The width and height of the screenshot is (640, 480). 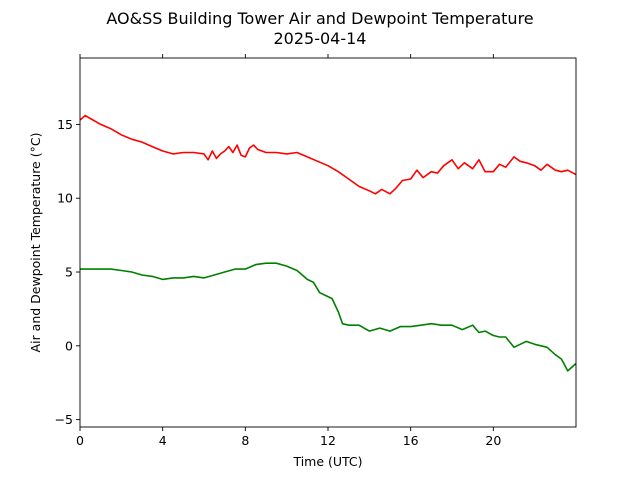 I want to click on chart-subtitle: 2025-04-14, so click(x=320, y=38).